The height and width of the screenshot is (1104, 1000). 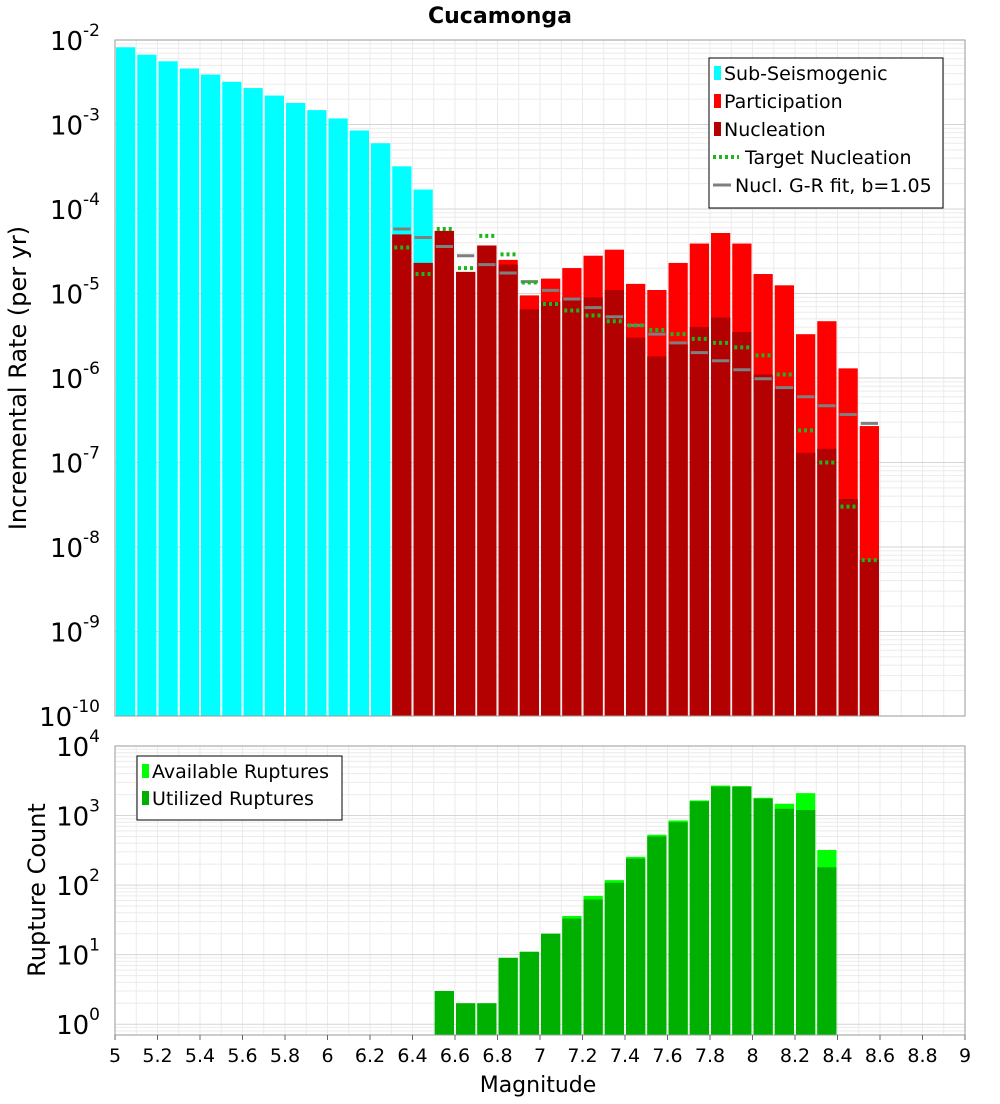 I want to click on top-y-axis-label: Incremental Rate (per yr), so click(x=18, y=378).